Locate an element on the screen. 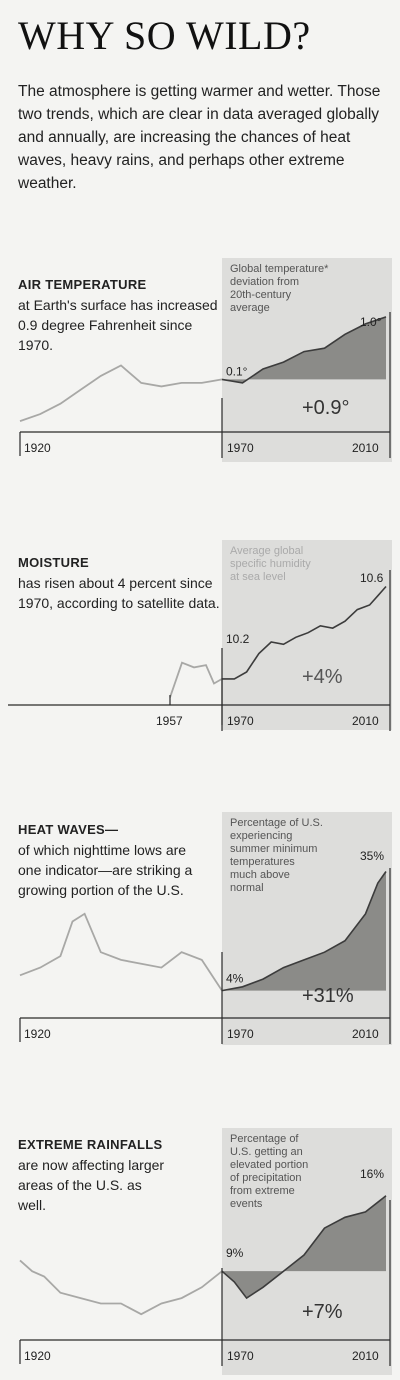 The width and height of the screenshot is (400, 1380). change-label: +4% is located at coordinates (322, 677).